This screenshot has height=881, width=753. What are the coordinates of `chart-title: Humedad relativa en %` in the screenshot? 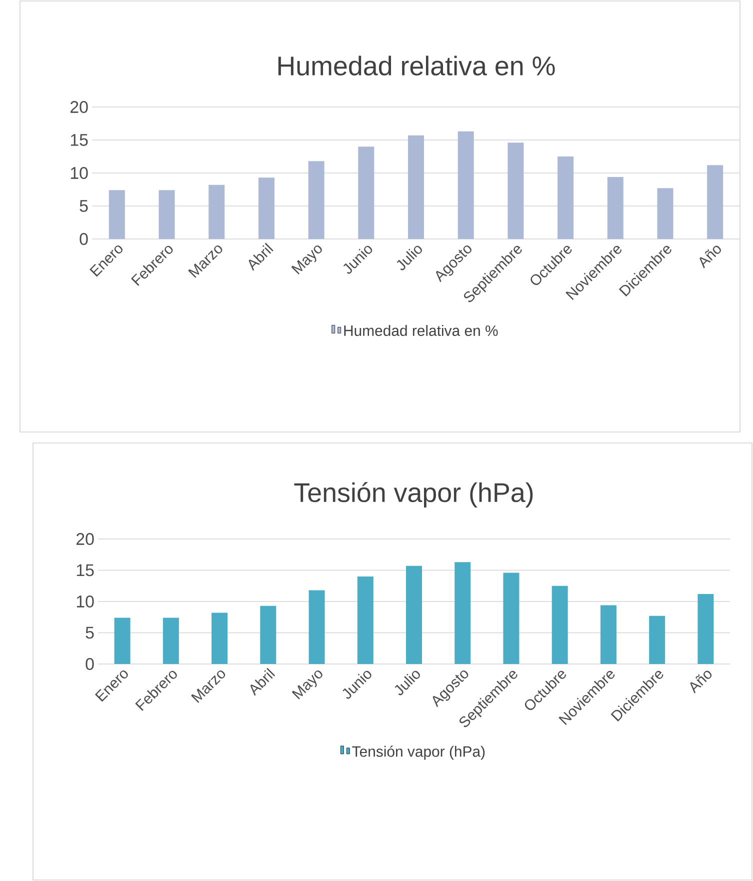 It's located at (416, 66).